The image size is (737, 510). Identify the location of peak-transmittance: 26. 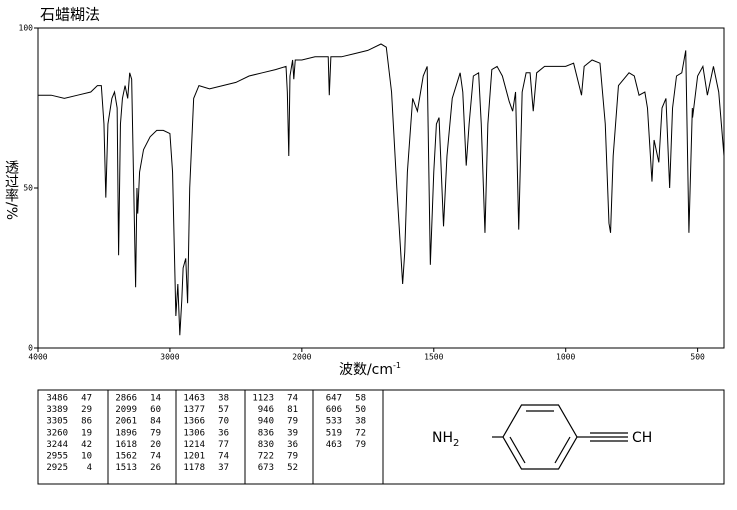
(155, 468).